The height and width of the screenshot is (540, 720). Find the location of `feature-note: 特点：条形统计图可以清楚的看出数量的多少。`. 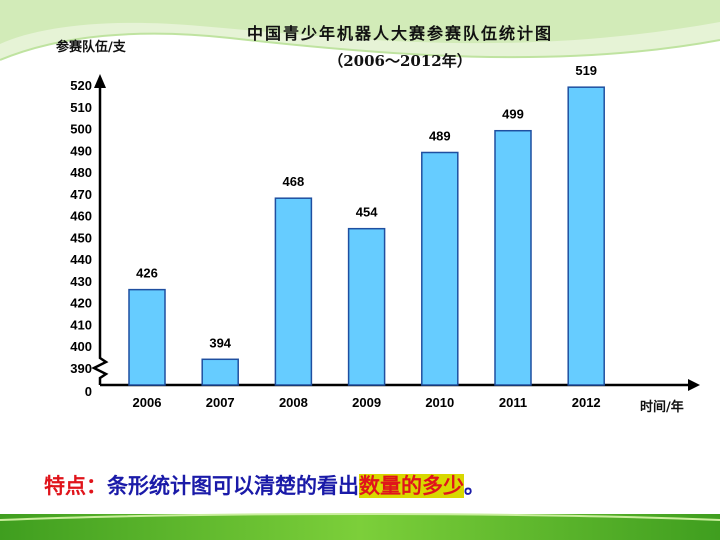

feature-note: 特点：条形统计图可以清楚的看出数量的多少。 is located at coordinates (264, 485).